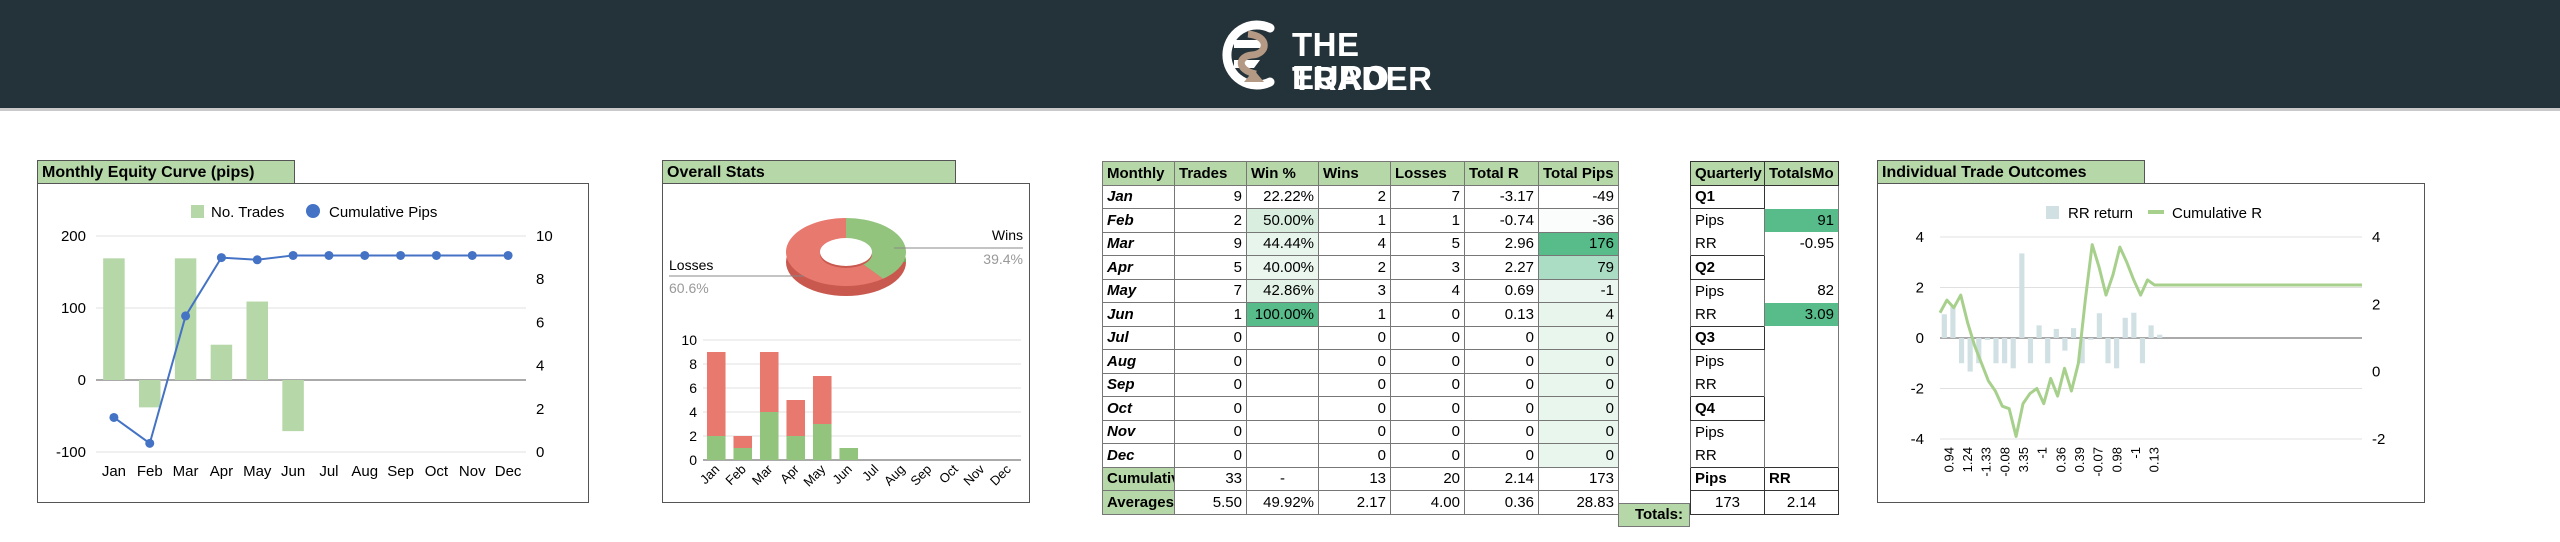 This screenshot has height=542, width=2560. What do you see at coordinates (1501, 502) in the screenshot?
I see `table-cell: 0.36` at bounding box center [1501, 502].